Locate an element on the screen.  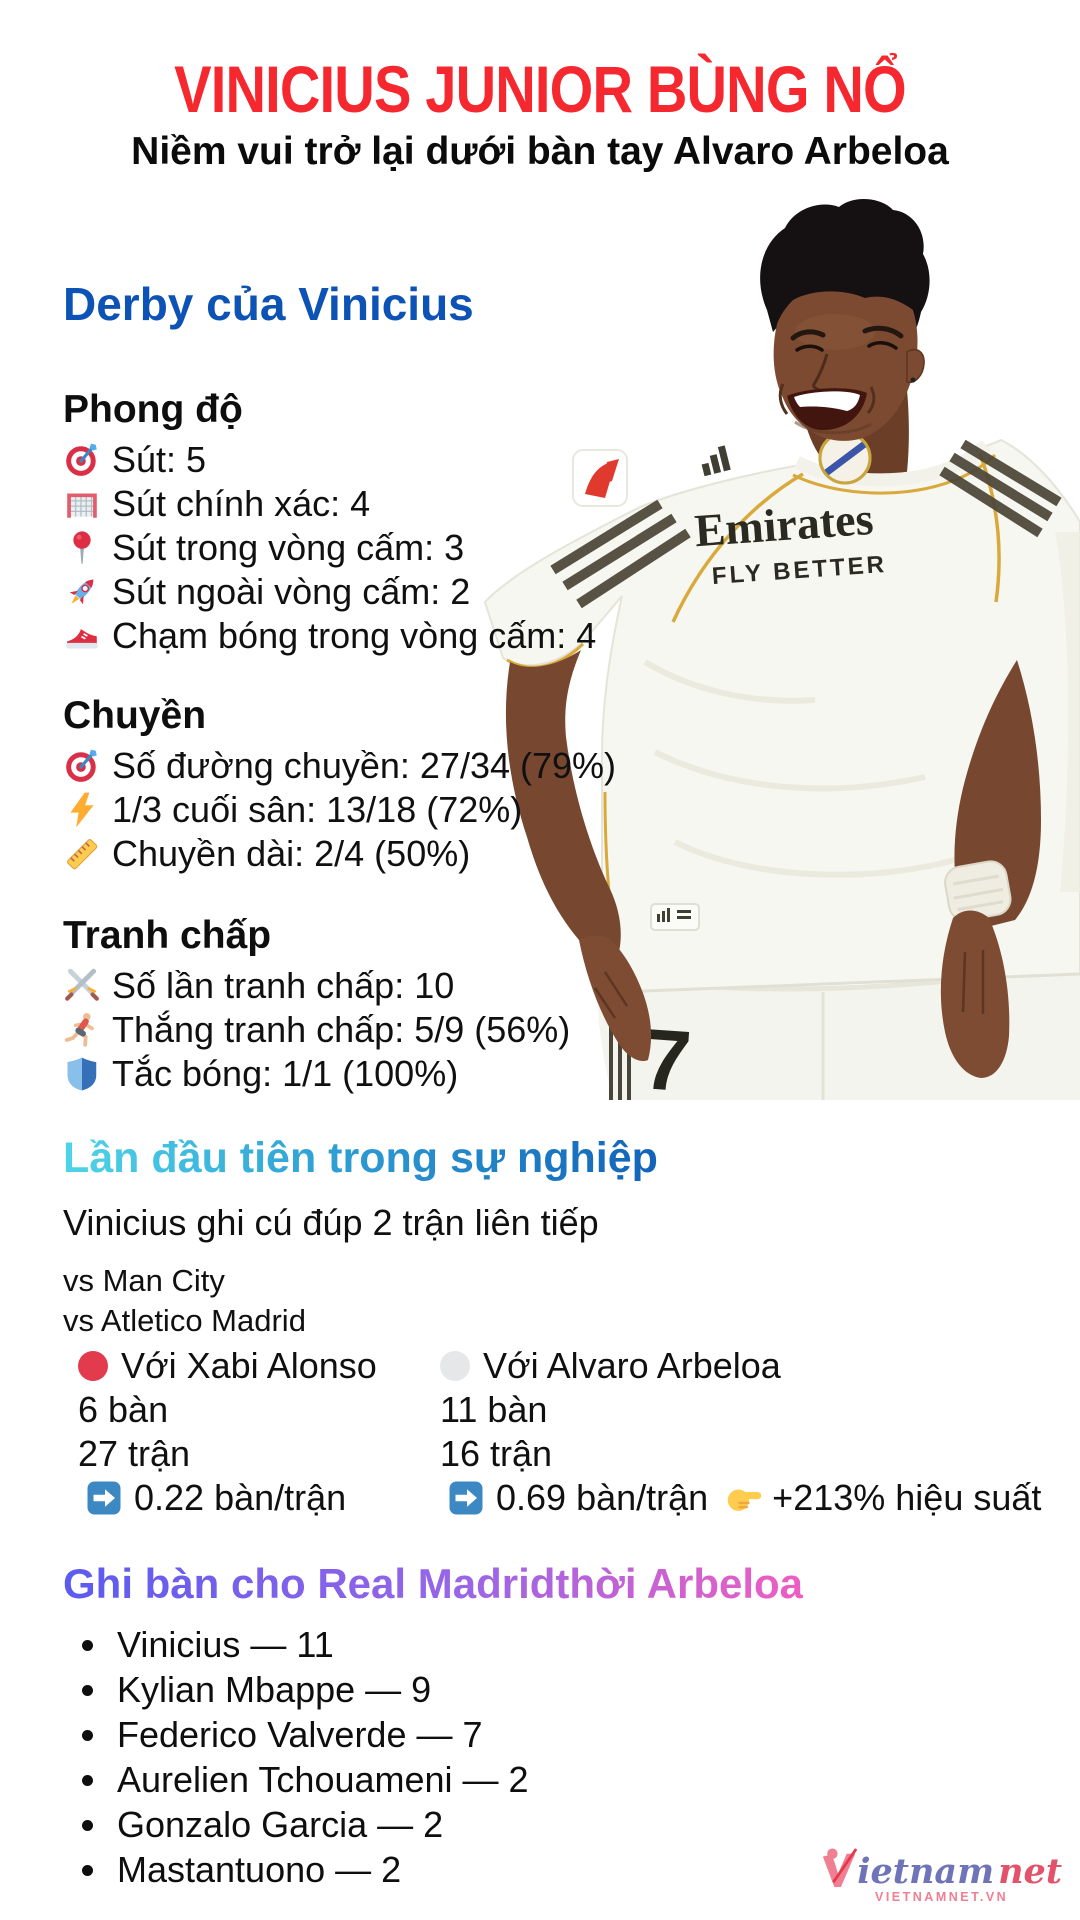
stat-text: Thắng tranh chấp: 5/9 (56%) is located at coordinates (341, 1029).